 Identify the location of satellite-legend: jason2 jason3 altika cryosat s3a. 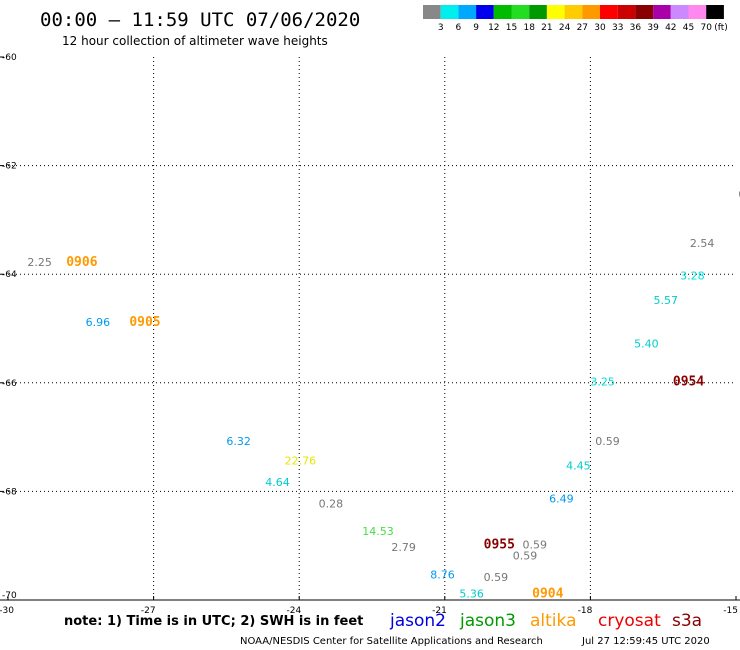
(545, 621).